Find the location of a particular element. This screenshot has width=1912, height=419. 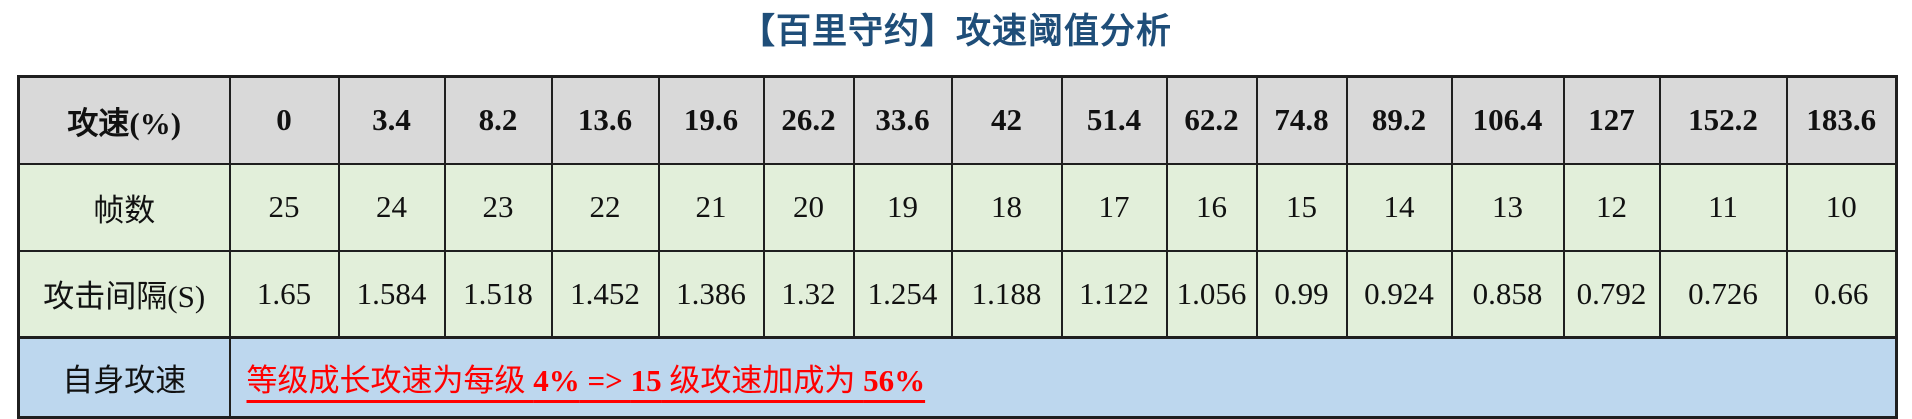

table-cell: 0.726 is located at coordinates (1723, 294).